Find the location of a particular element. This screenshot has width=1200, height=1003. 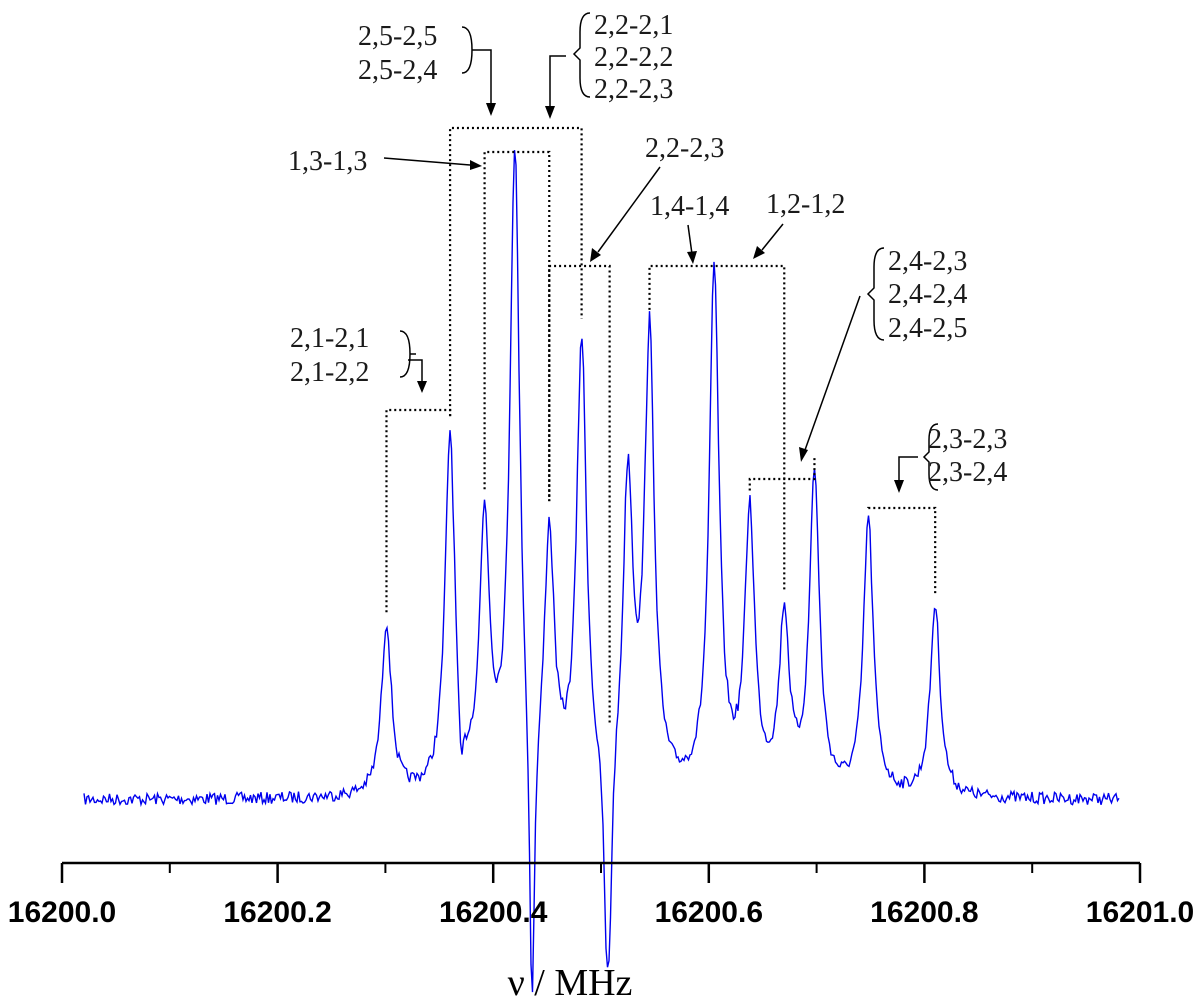

annotation-label: 2,4-2,5 is located at coordinates (927, 328).